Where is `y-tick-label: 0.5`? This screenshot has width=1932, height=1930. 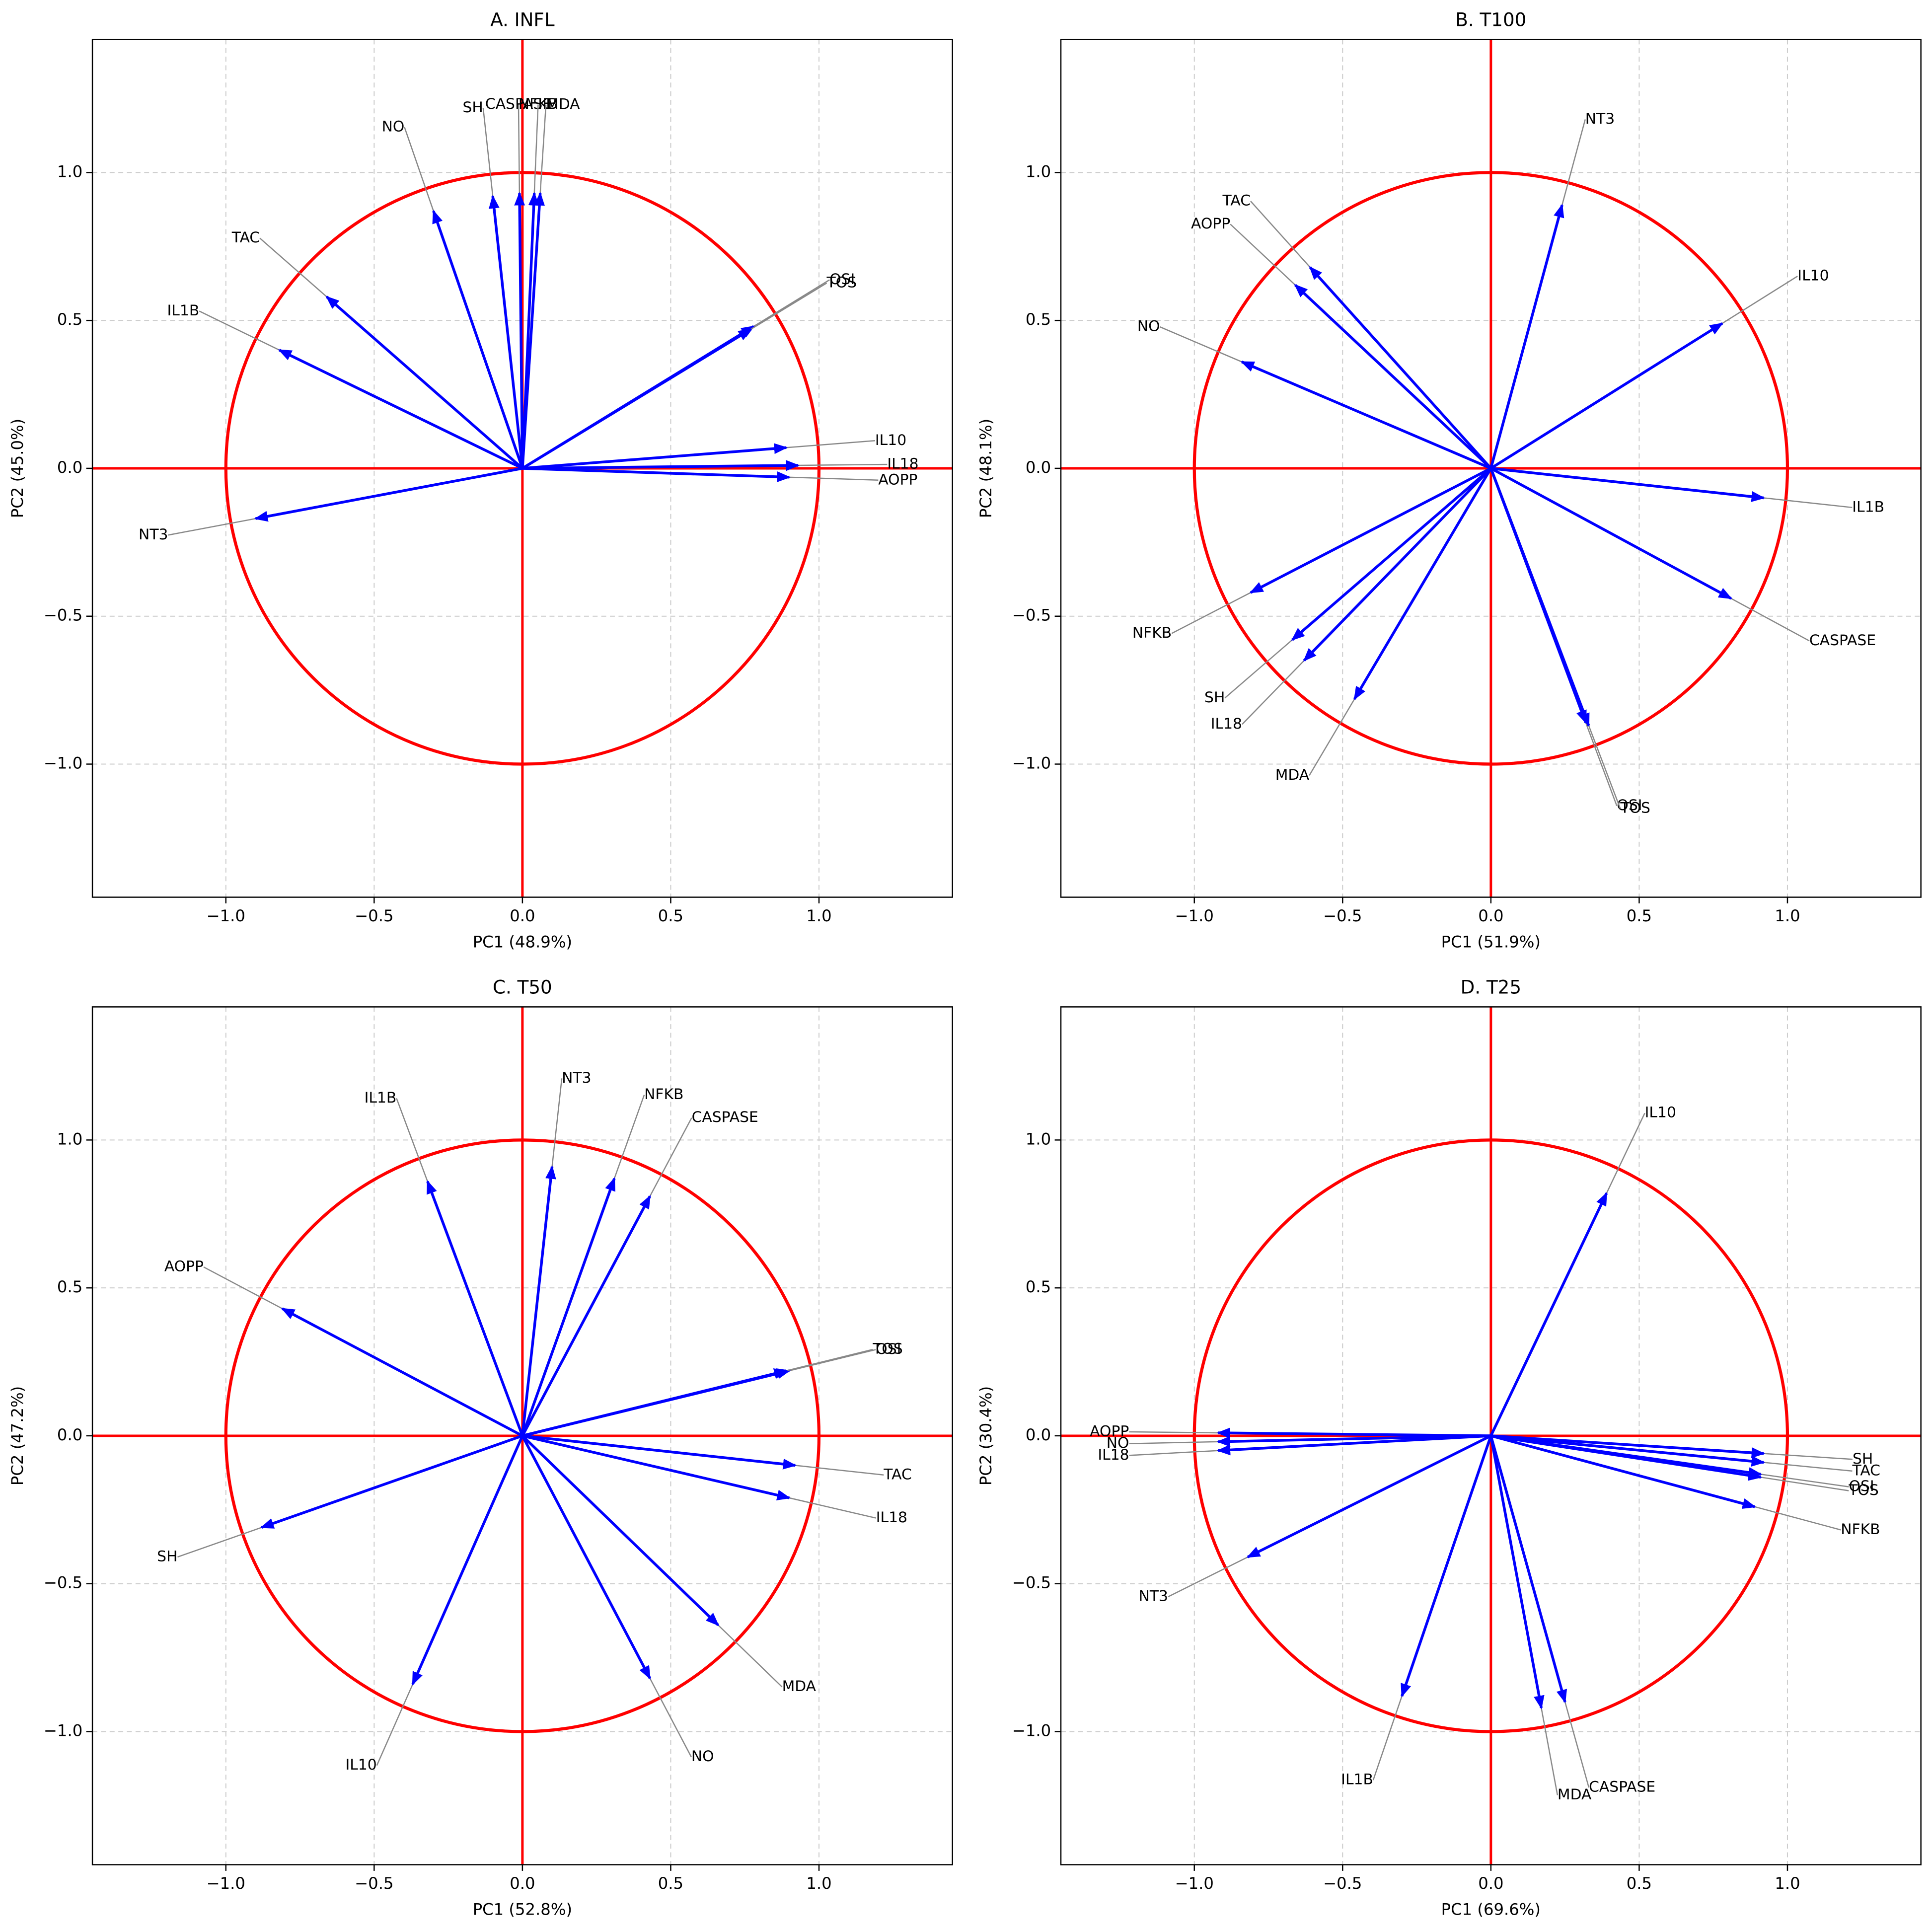 y-tick-label: 0.5 is located at coordinates (1038, 320).